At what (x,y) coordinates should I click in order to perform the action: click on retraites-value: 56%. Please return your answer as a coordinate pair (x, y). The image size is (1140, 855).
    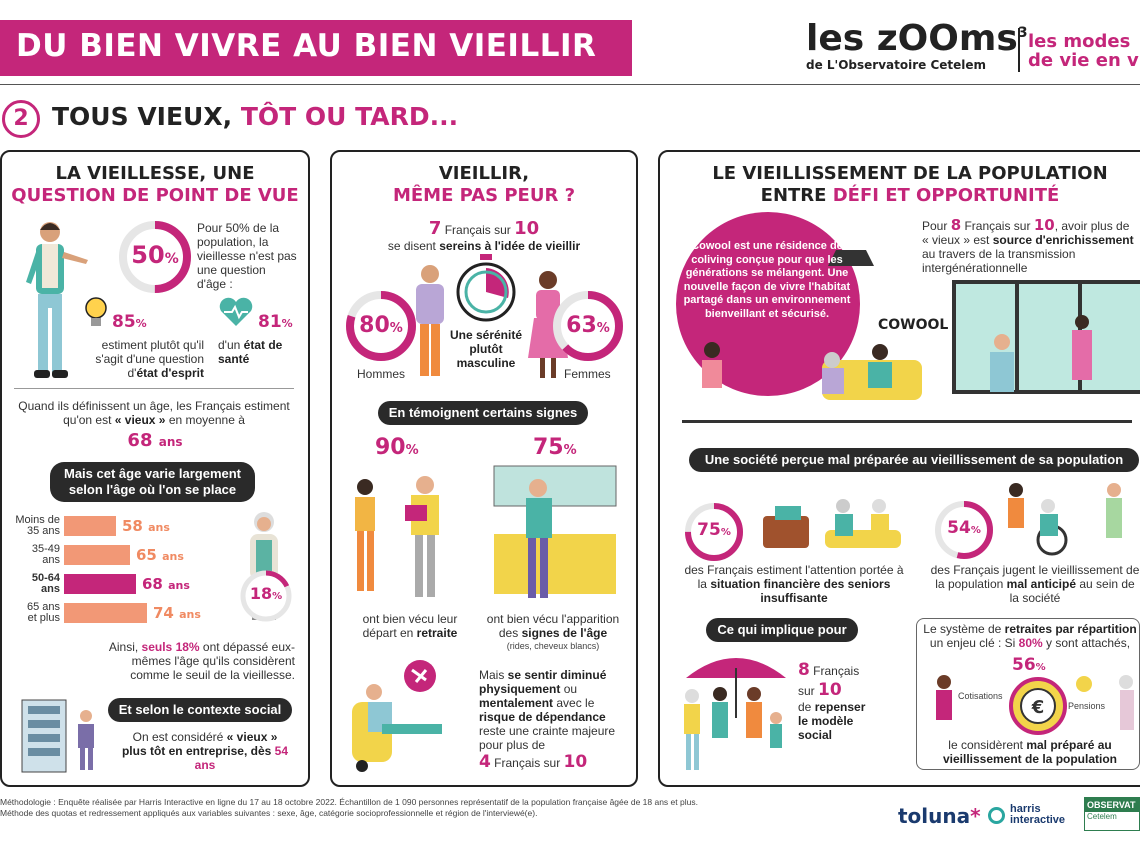
    Looking at the image, I should click on (1029, 665).